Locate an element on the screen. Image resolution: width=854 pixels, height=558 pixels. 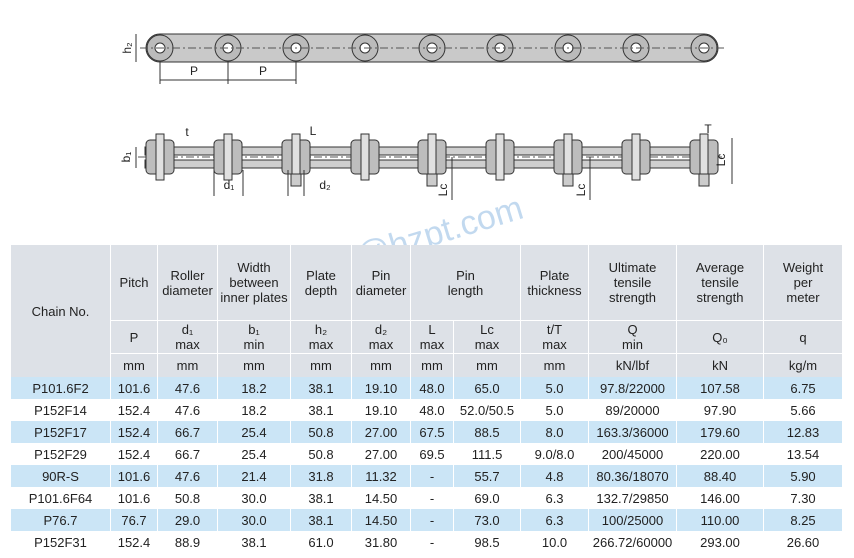
data-cell: 61.0 is located at coordinates (321, 542).